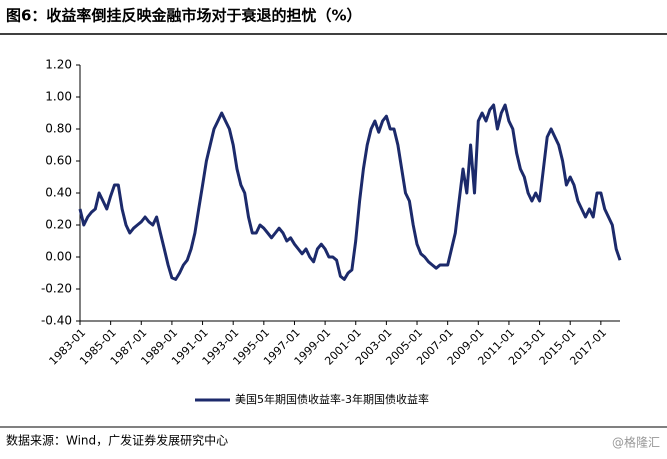  What do you see at coordinates (183, 16) in the screenshot?
I see `chart-title: 图6：收益率倒挂反映金融市场对于衰退的担忧（%）` at bounding box center [183, 16].